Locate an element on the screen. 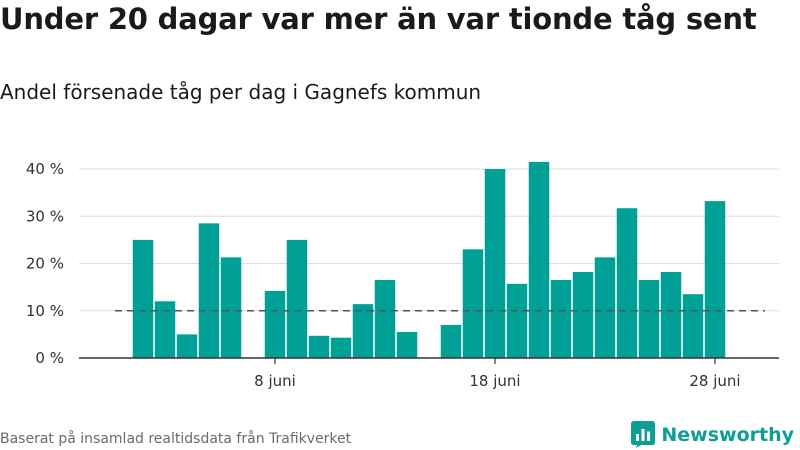  y-tick-label: 30 % is located at coordinates (45, 216).